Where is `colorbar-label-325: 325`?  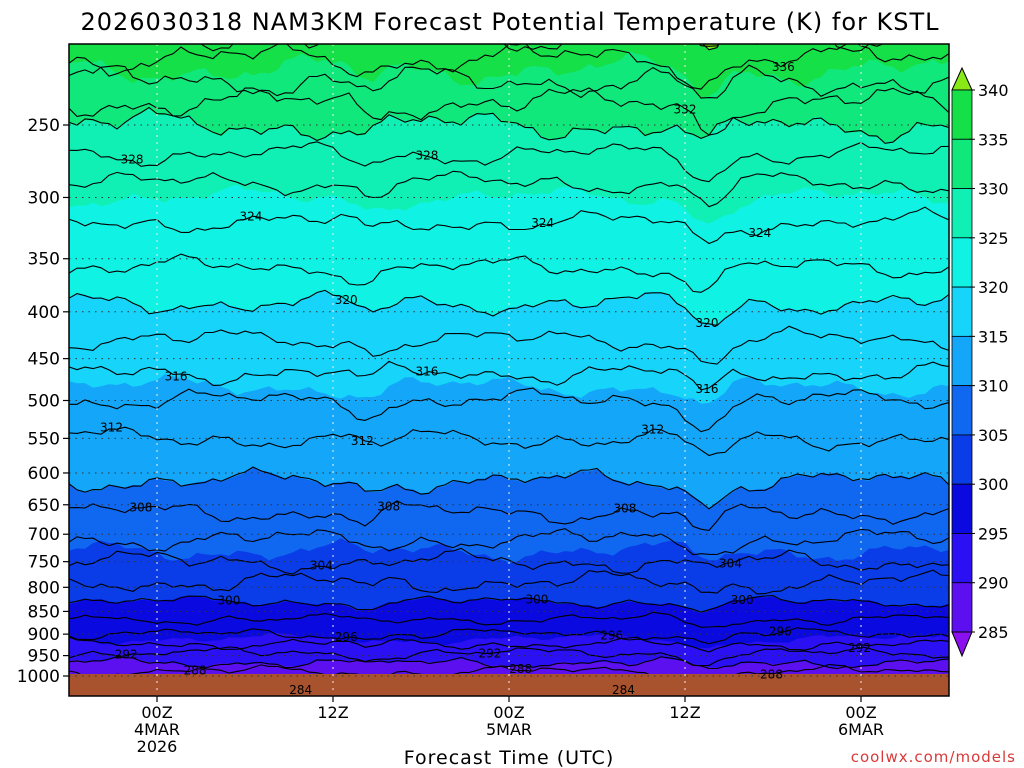
colorbar-label-325: 325 is located at coordinates (993, 238).